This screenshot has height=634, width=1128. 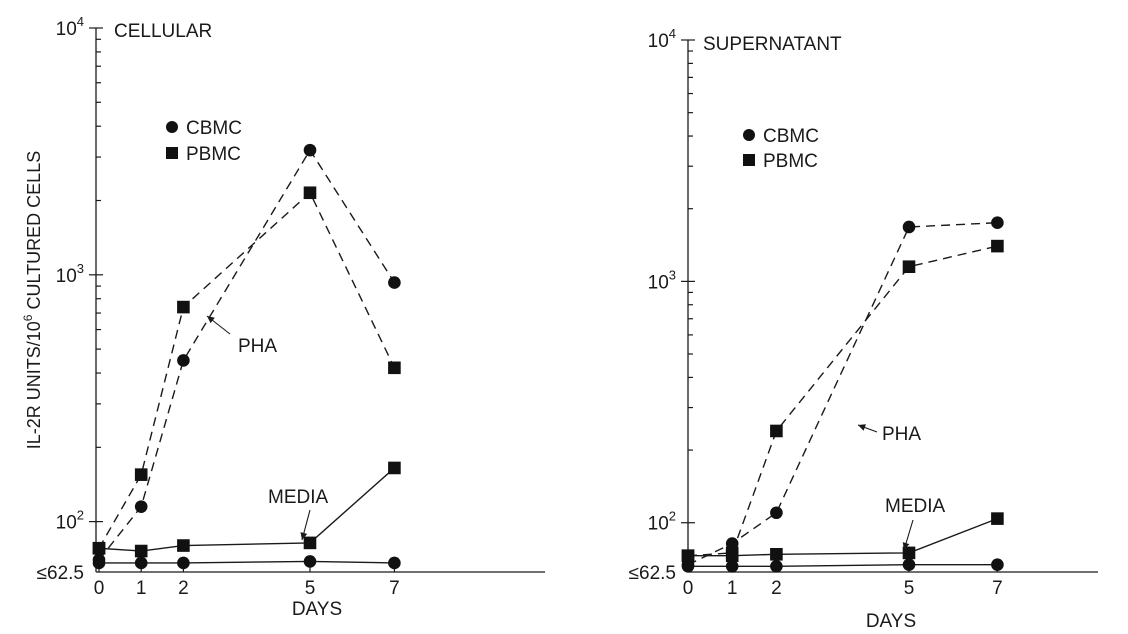 I want to click on panel-title: CELLULAR, so click(x=163, y=31).